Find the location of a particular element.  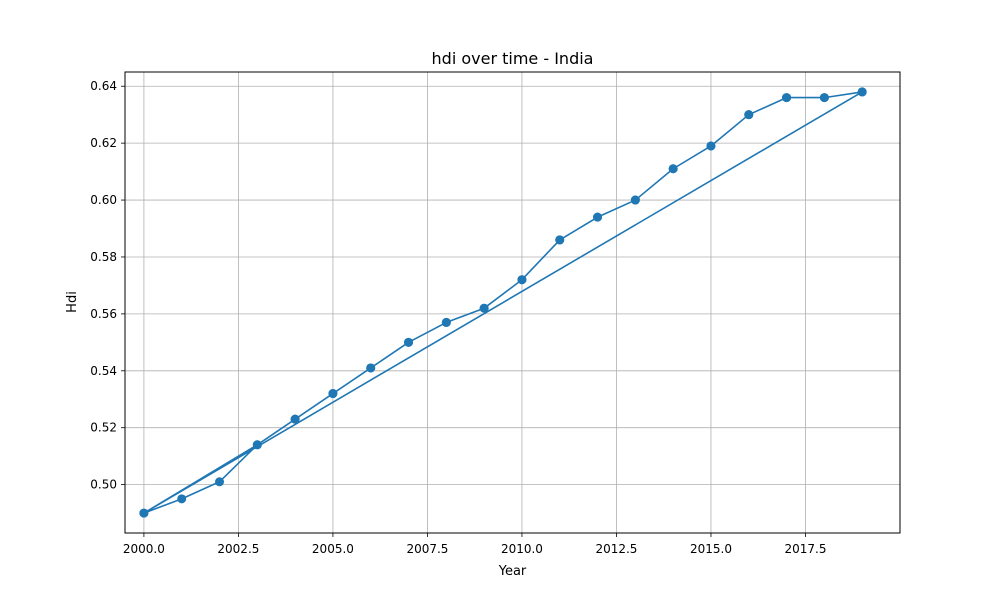

x-tick-label: 2015.0 is located at coordinates (711, 549).